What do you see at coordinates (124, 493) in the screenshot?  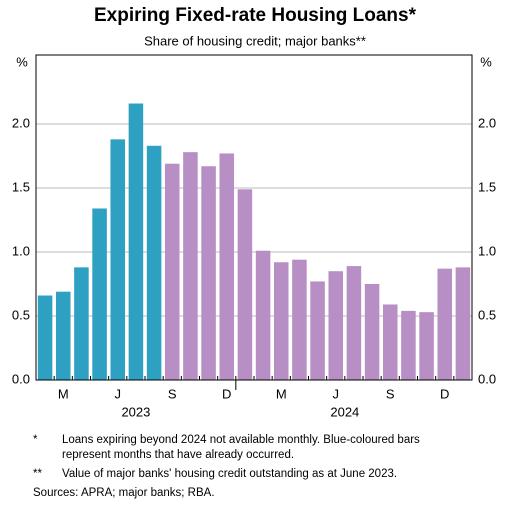 I see `source: Sources: APRA; major banks; RBA.` at bounding box center [124, 493].